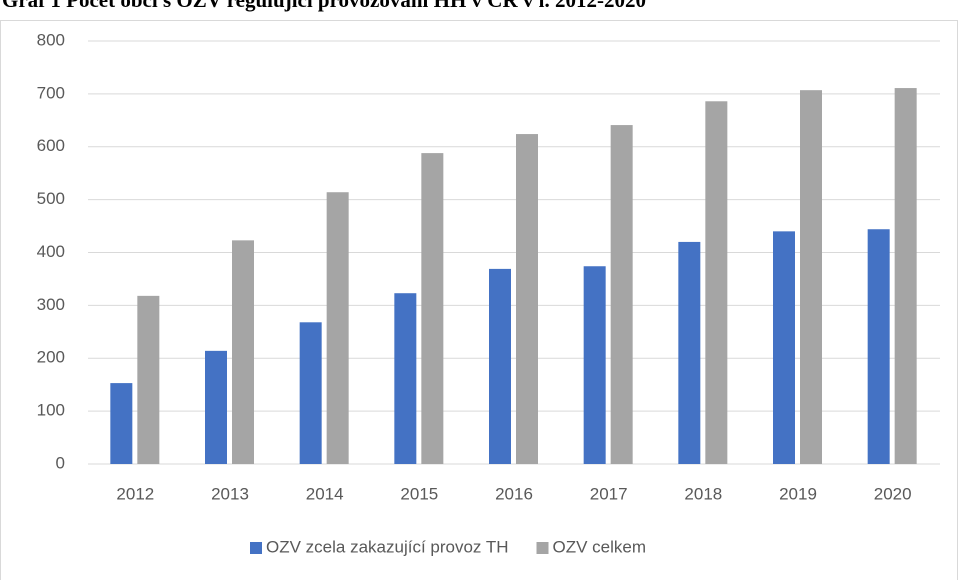 This screenshot has height=580, width=959. I want to click on legend-label: OZV celkem, so click(600, 546).